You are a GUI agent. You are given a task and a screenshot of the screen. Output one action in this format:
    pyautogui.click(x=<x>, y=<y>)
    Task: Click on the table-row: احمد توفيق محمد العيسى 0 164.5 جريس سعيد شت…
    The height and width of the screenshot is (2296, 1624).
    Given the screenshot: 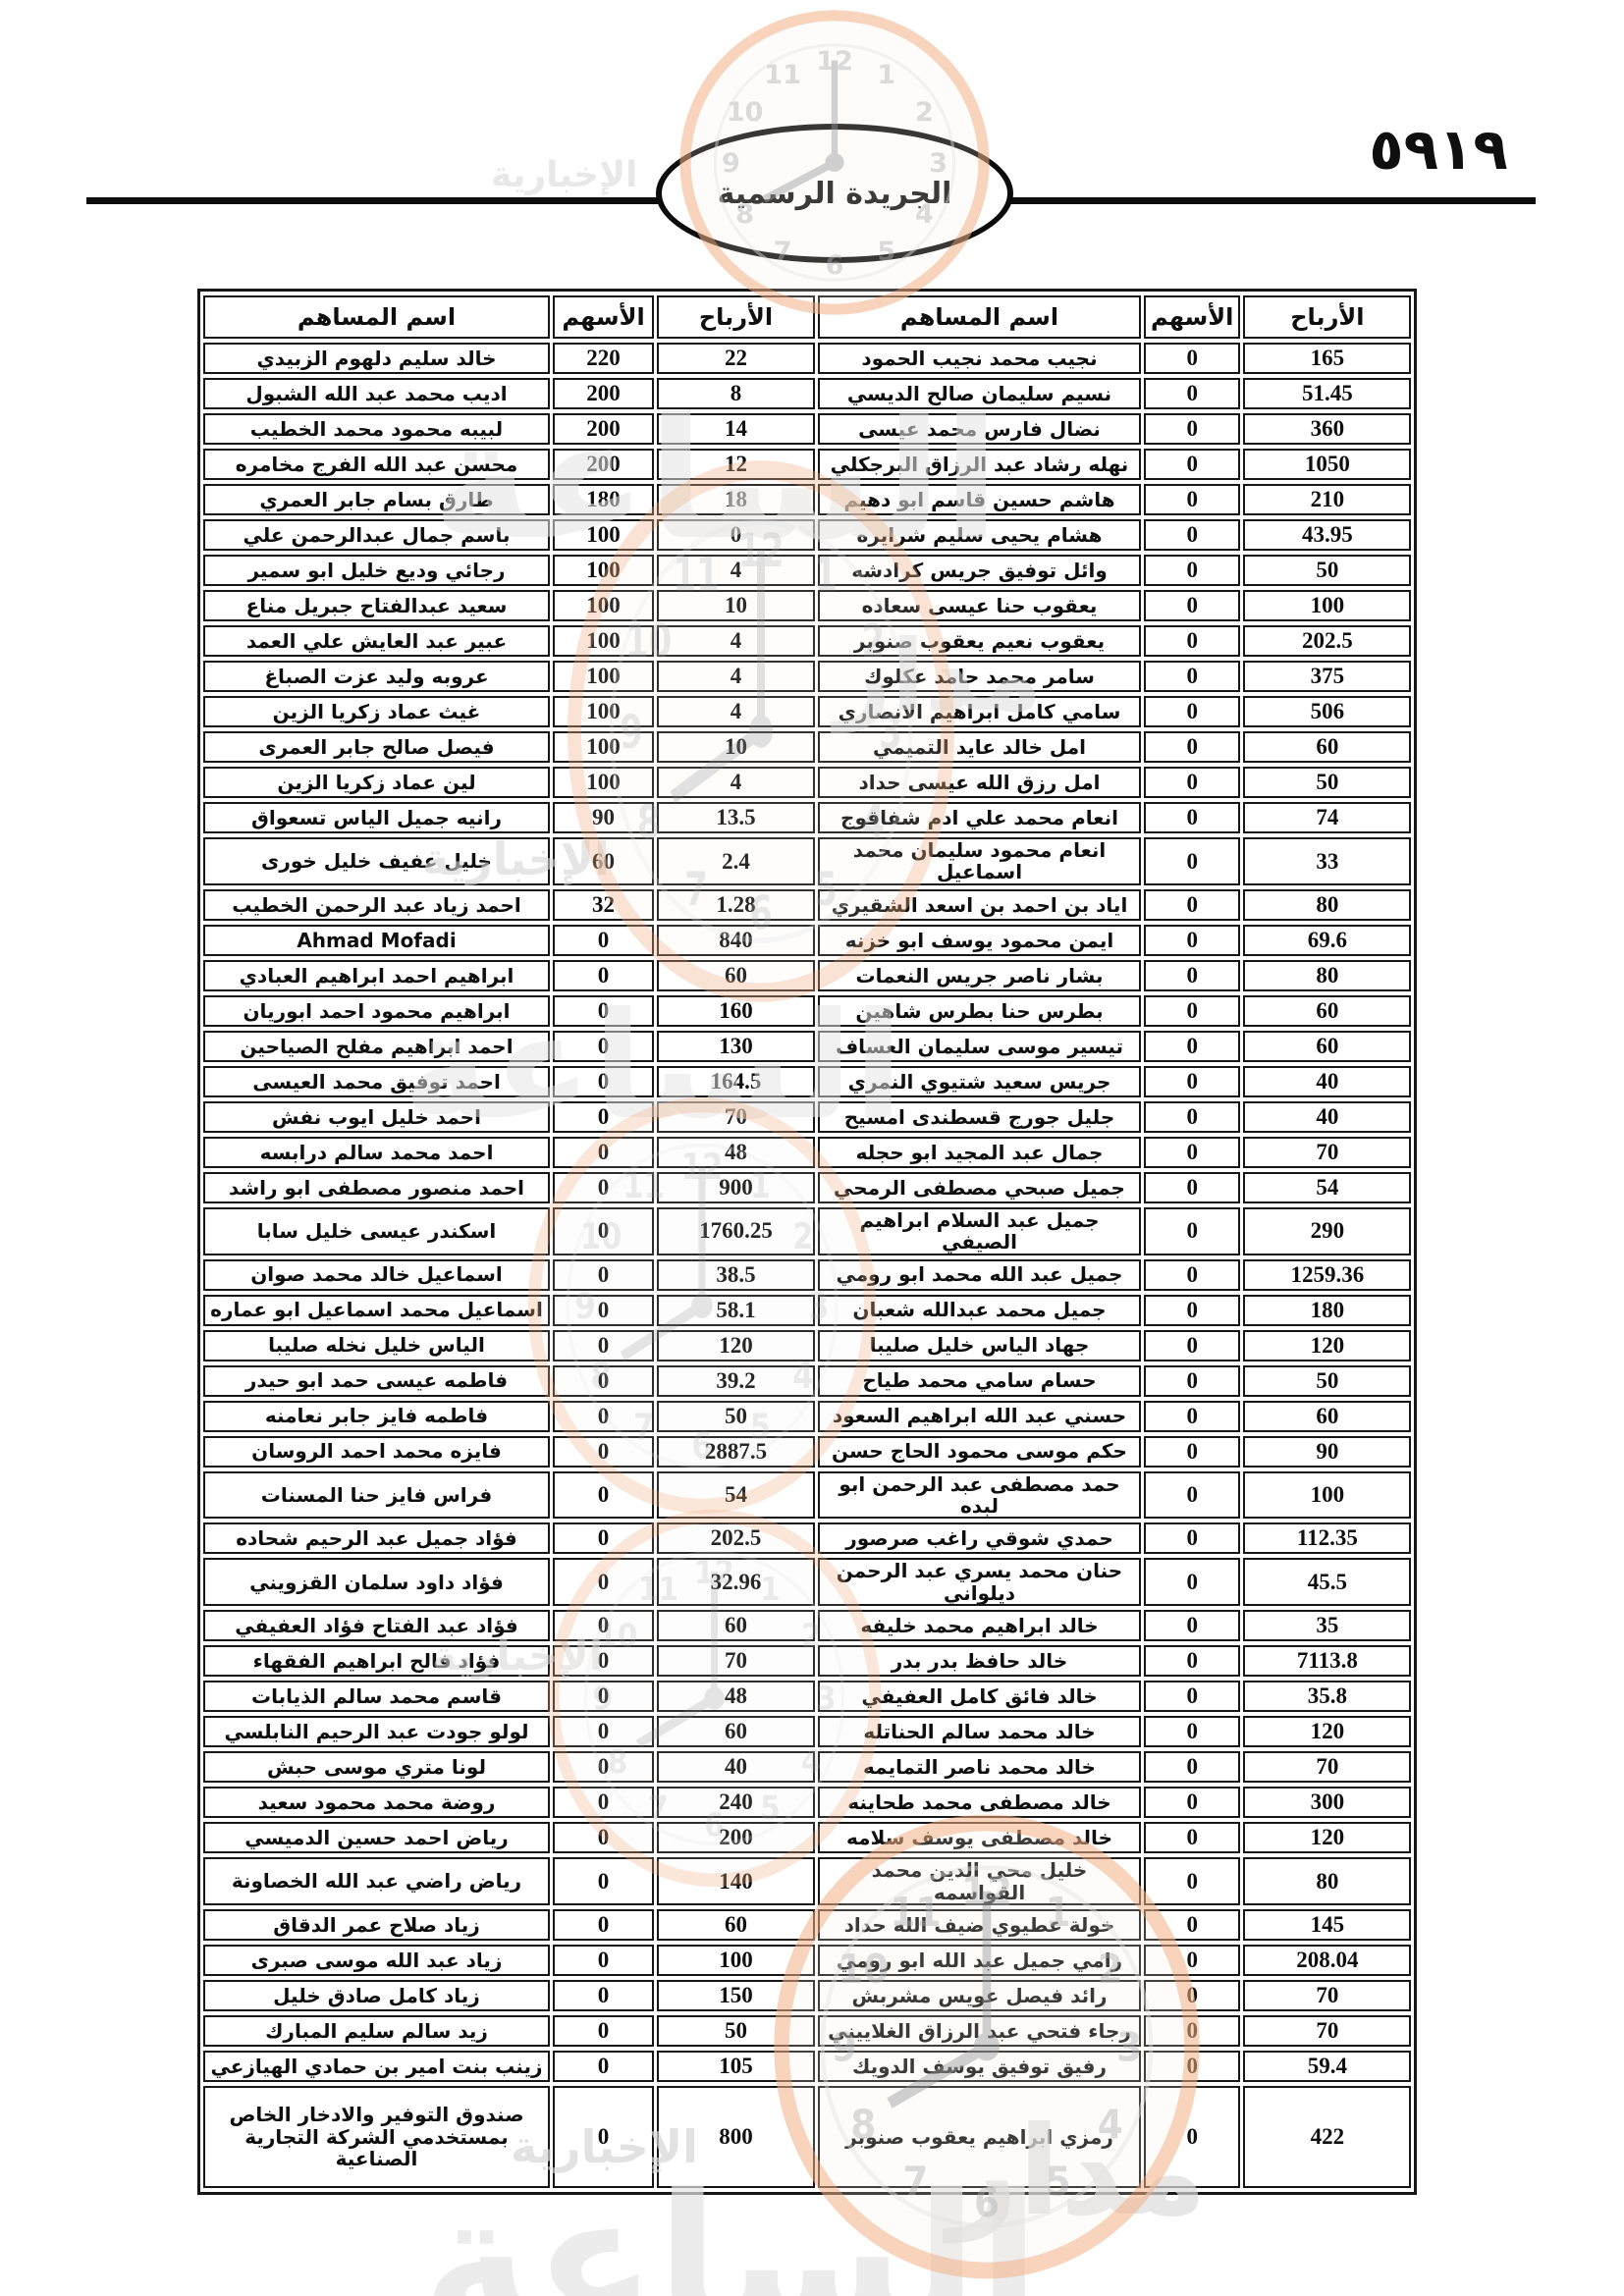 What is the action you would take?
    pyautogui.click(x=807, y=1081)
    